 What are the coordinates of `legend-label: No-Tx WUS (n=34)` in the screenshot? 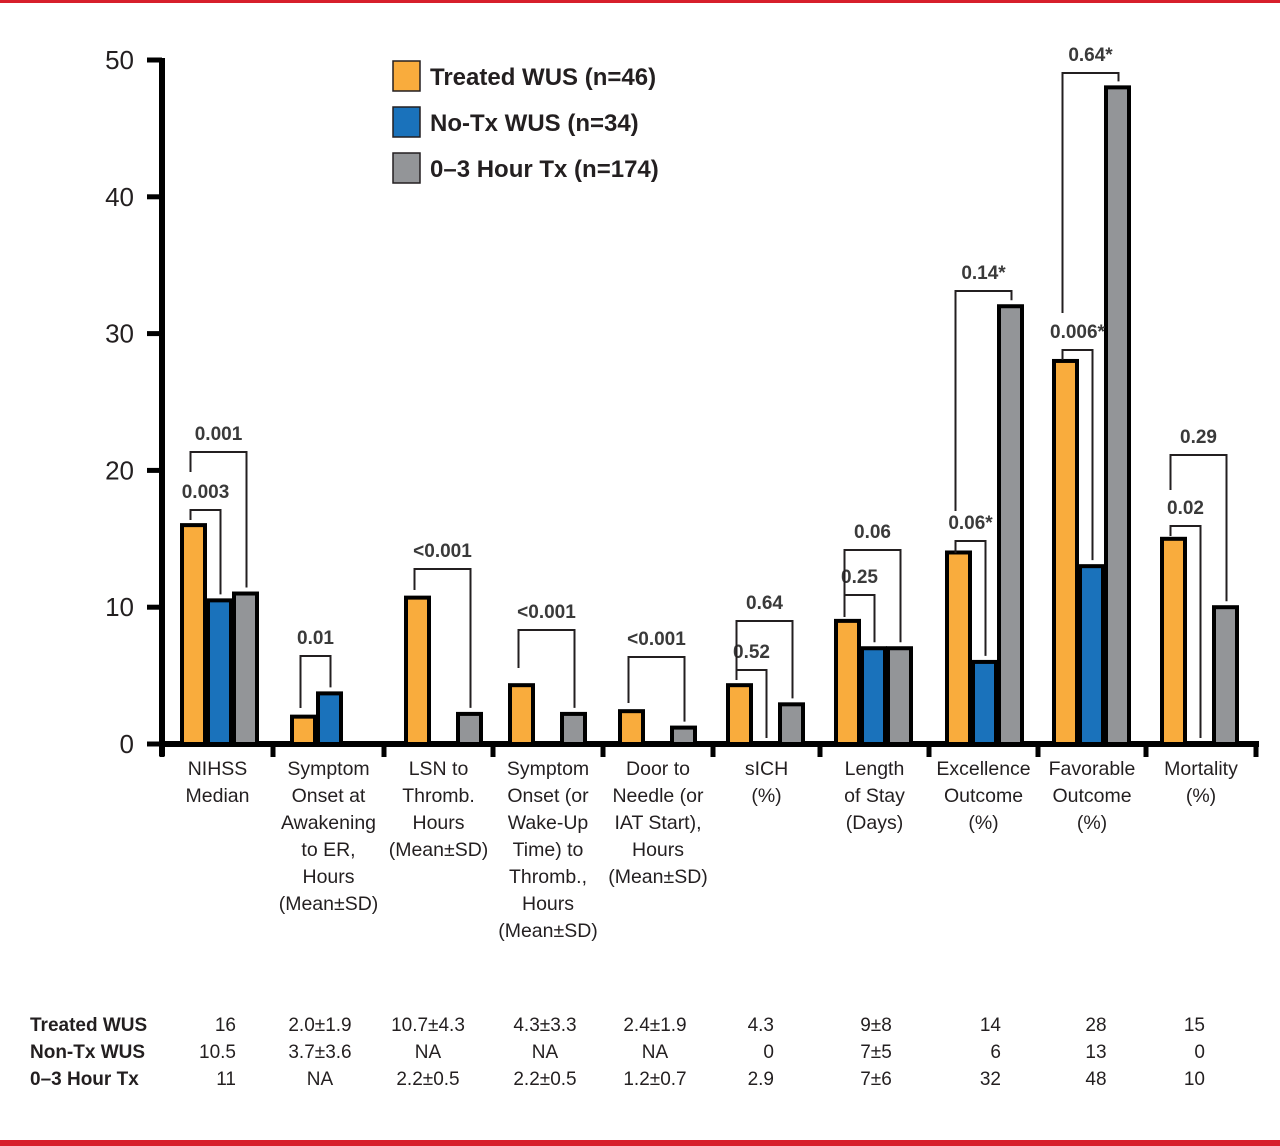 It's located at (534, 123).